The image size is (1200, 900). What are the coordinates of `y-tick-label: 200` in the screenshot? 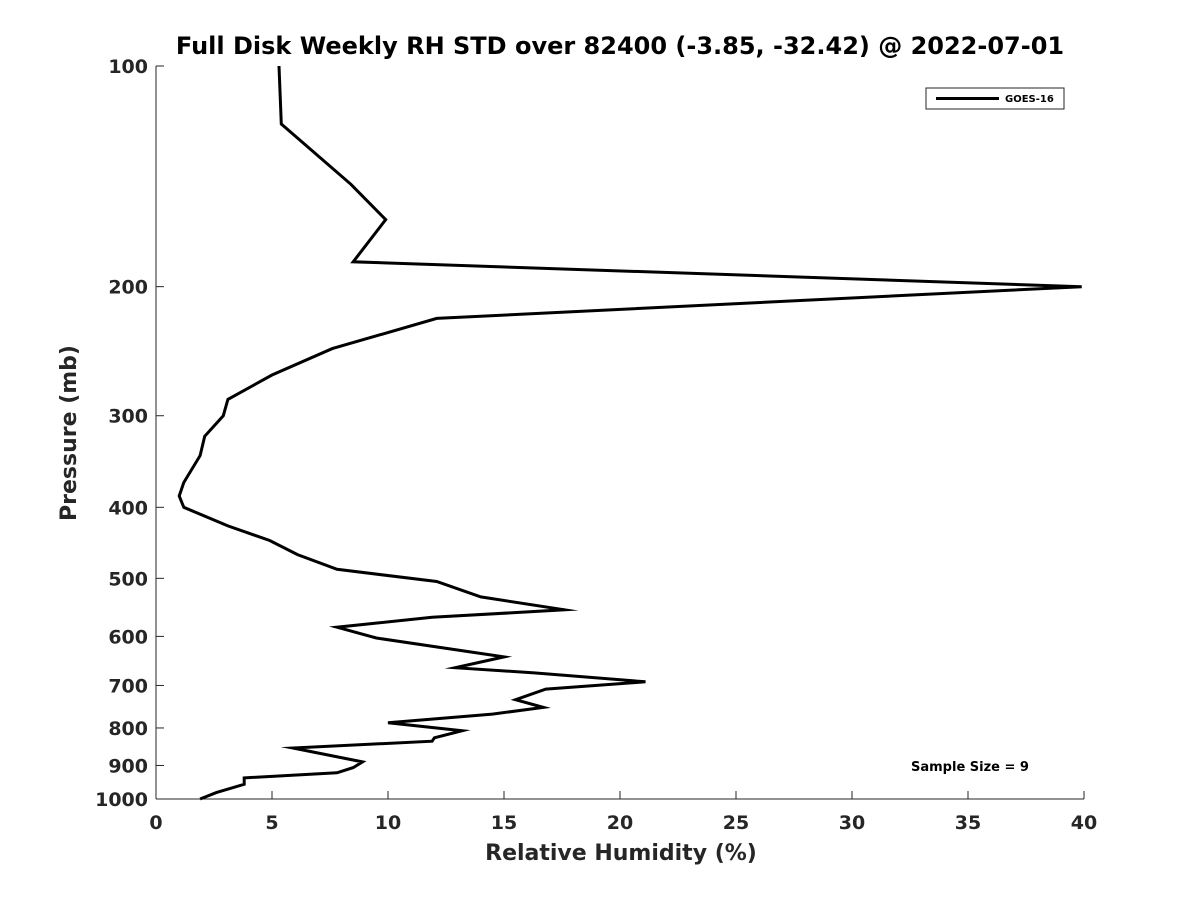 It's located at (128, 288).